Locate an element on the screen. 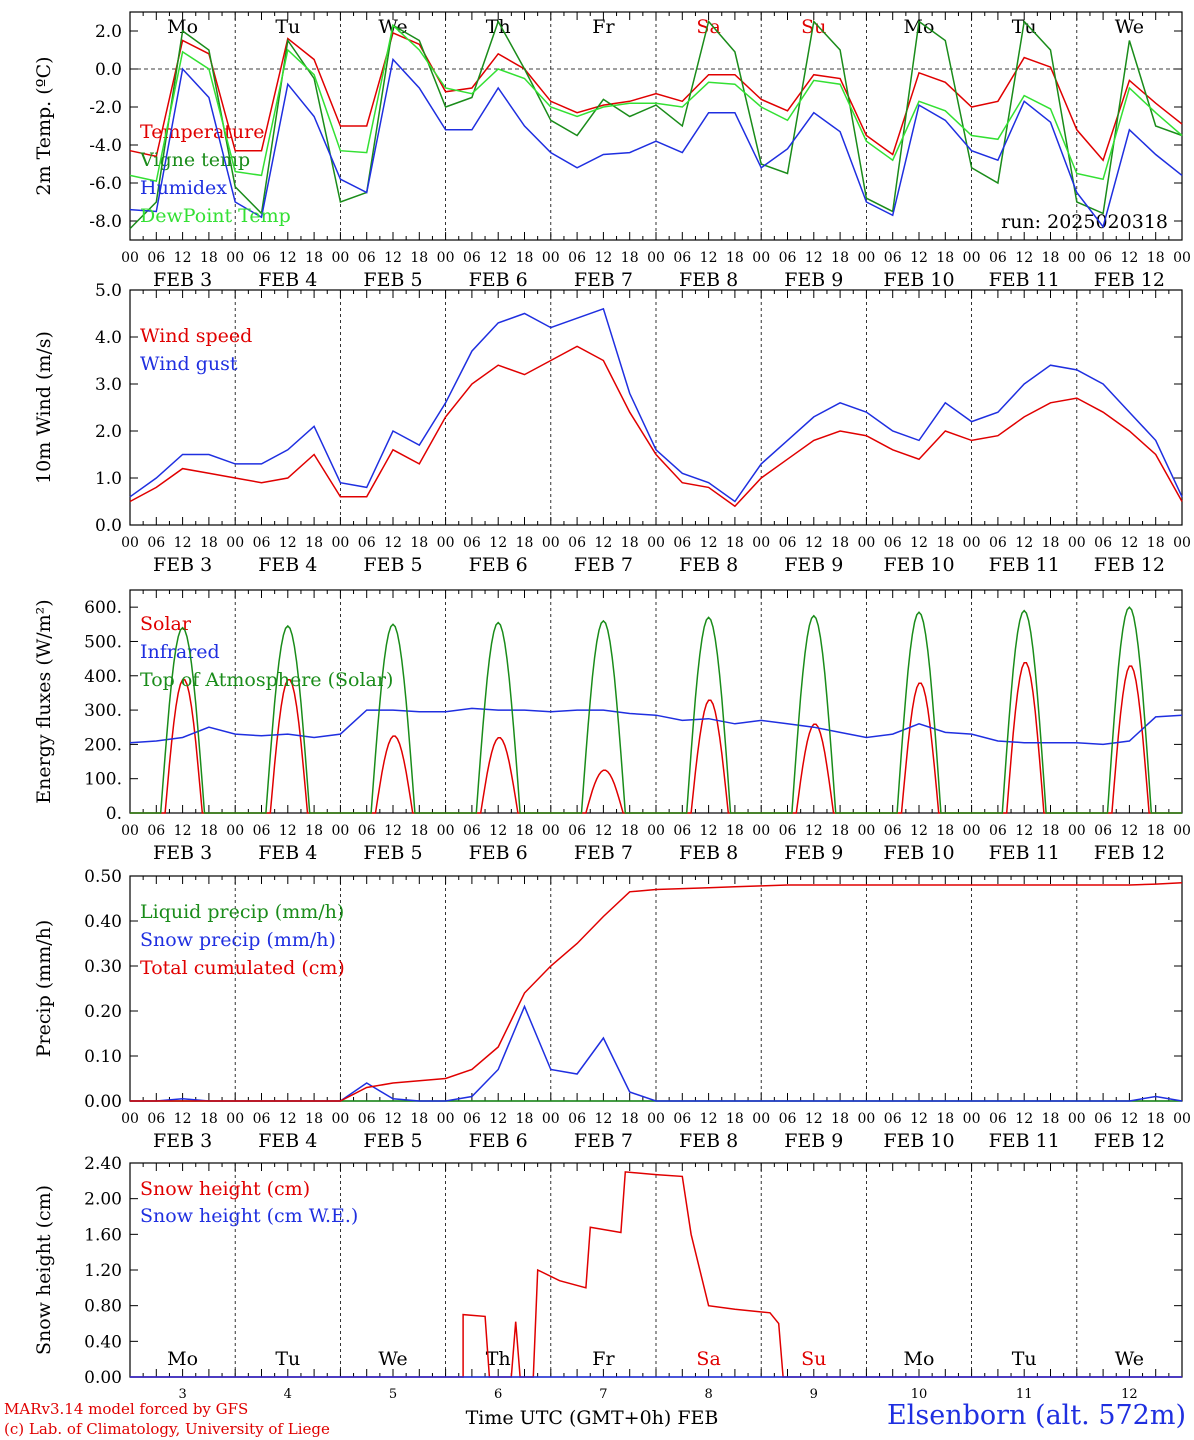 Image resolution: width=1194 pixels, height=1440 pixels. series-line-total-cumulated-cm- is located at coordinates (656, 992).